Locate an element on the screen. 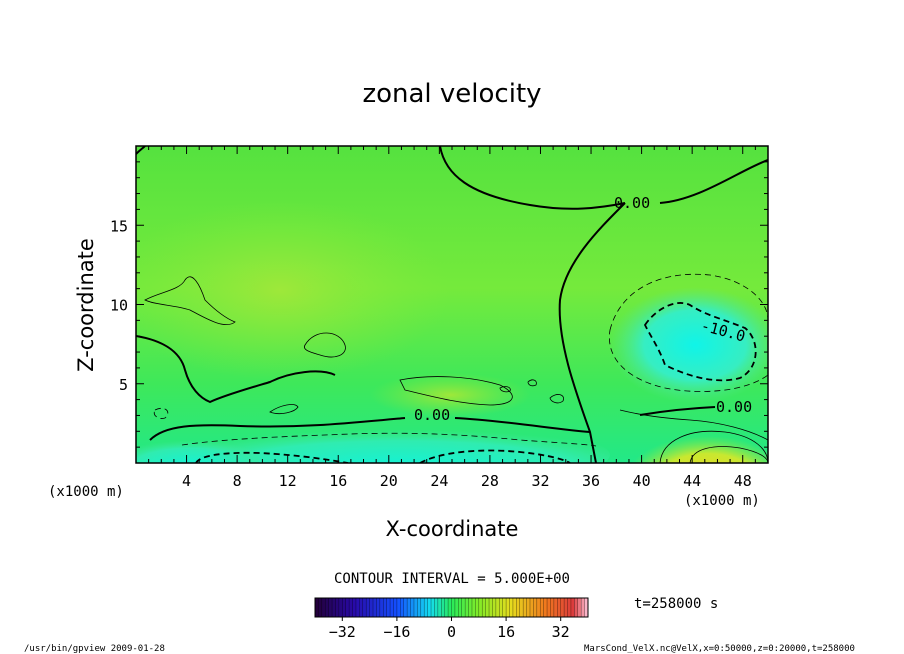  x-tick-label: 48 is located at coordinates (743, 481).